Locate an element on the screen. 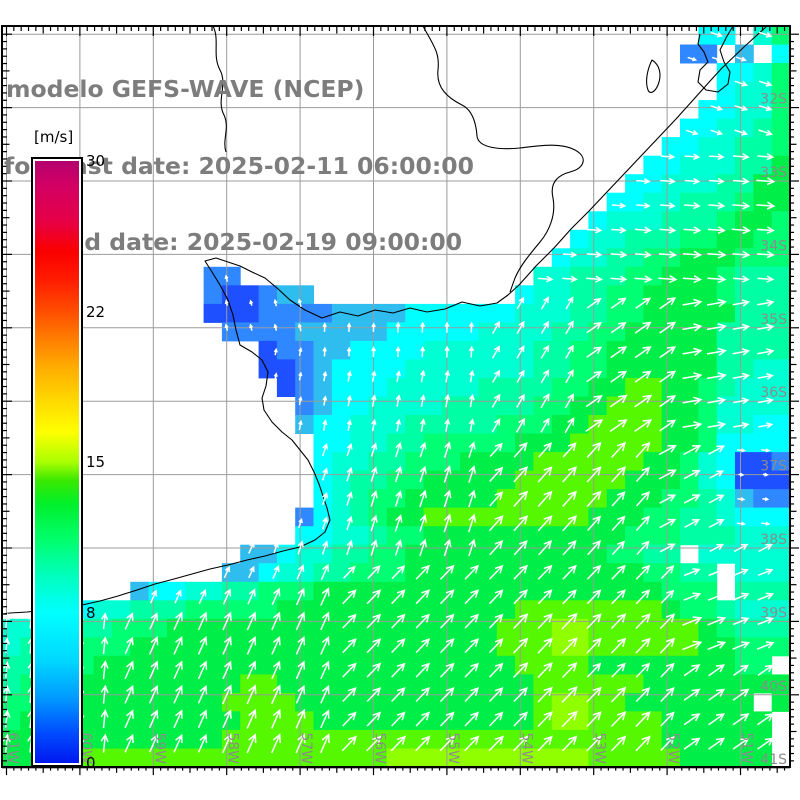  colorbar-tick-22: 22 is located at coordinates (96, 311).